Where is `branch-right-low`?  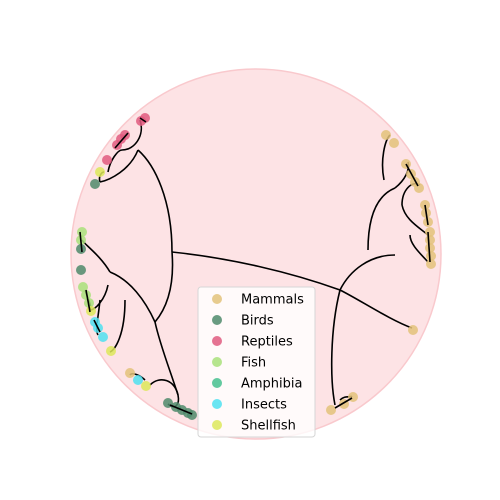
branch-right-low is located at coordinates (376, 309).